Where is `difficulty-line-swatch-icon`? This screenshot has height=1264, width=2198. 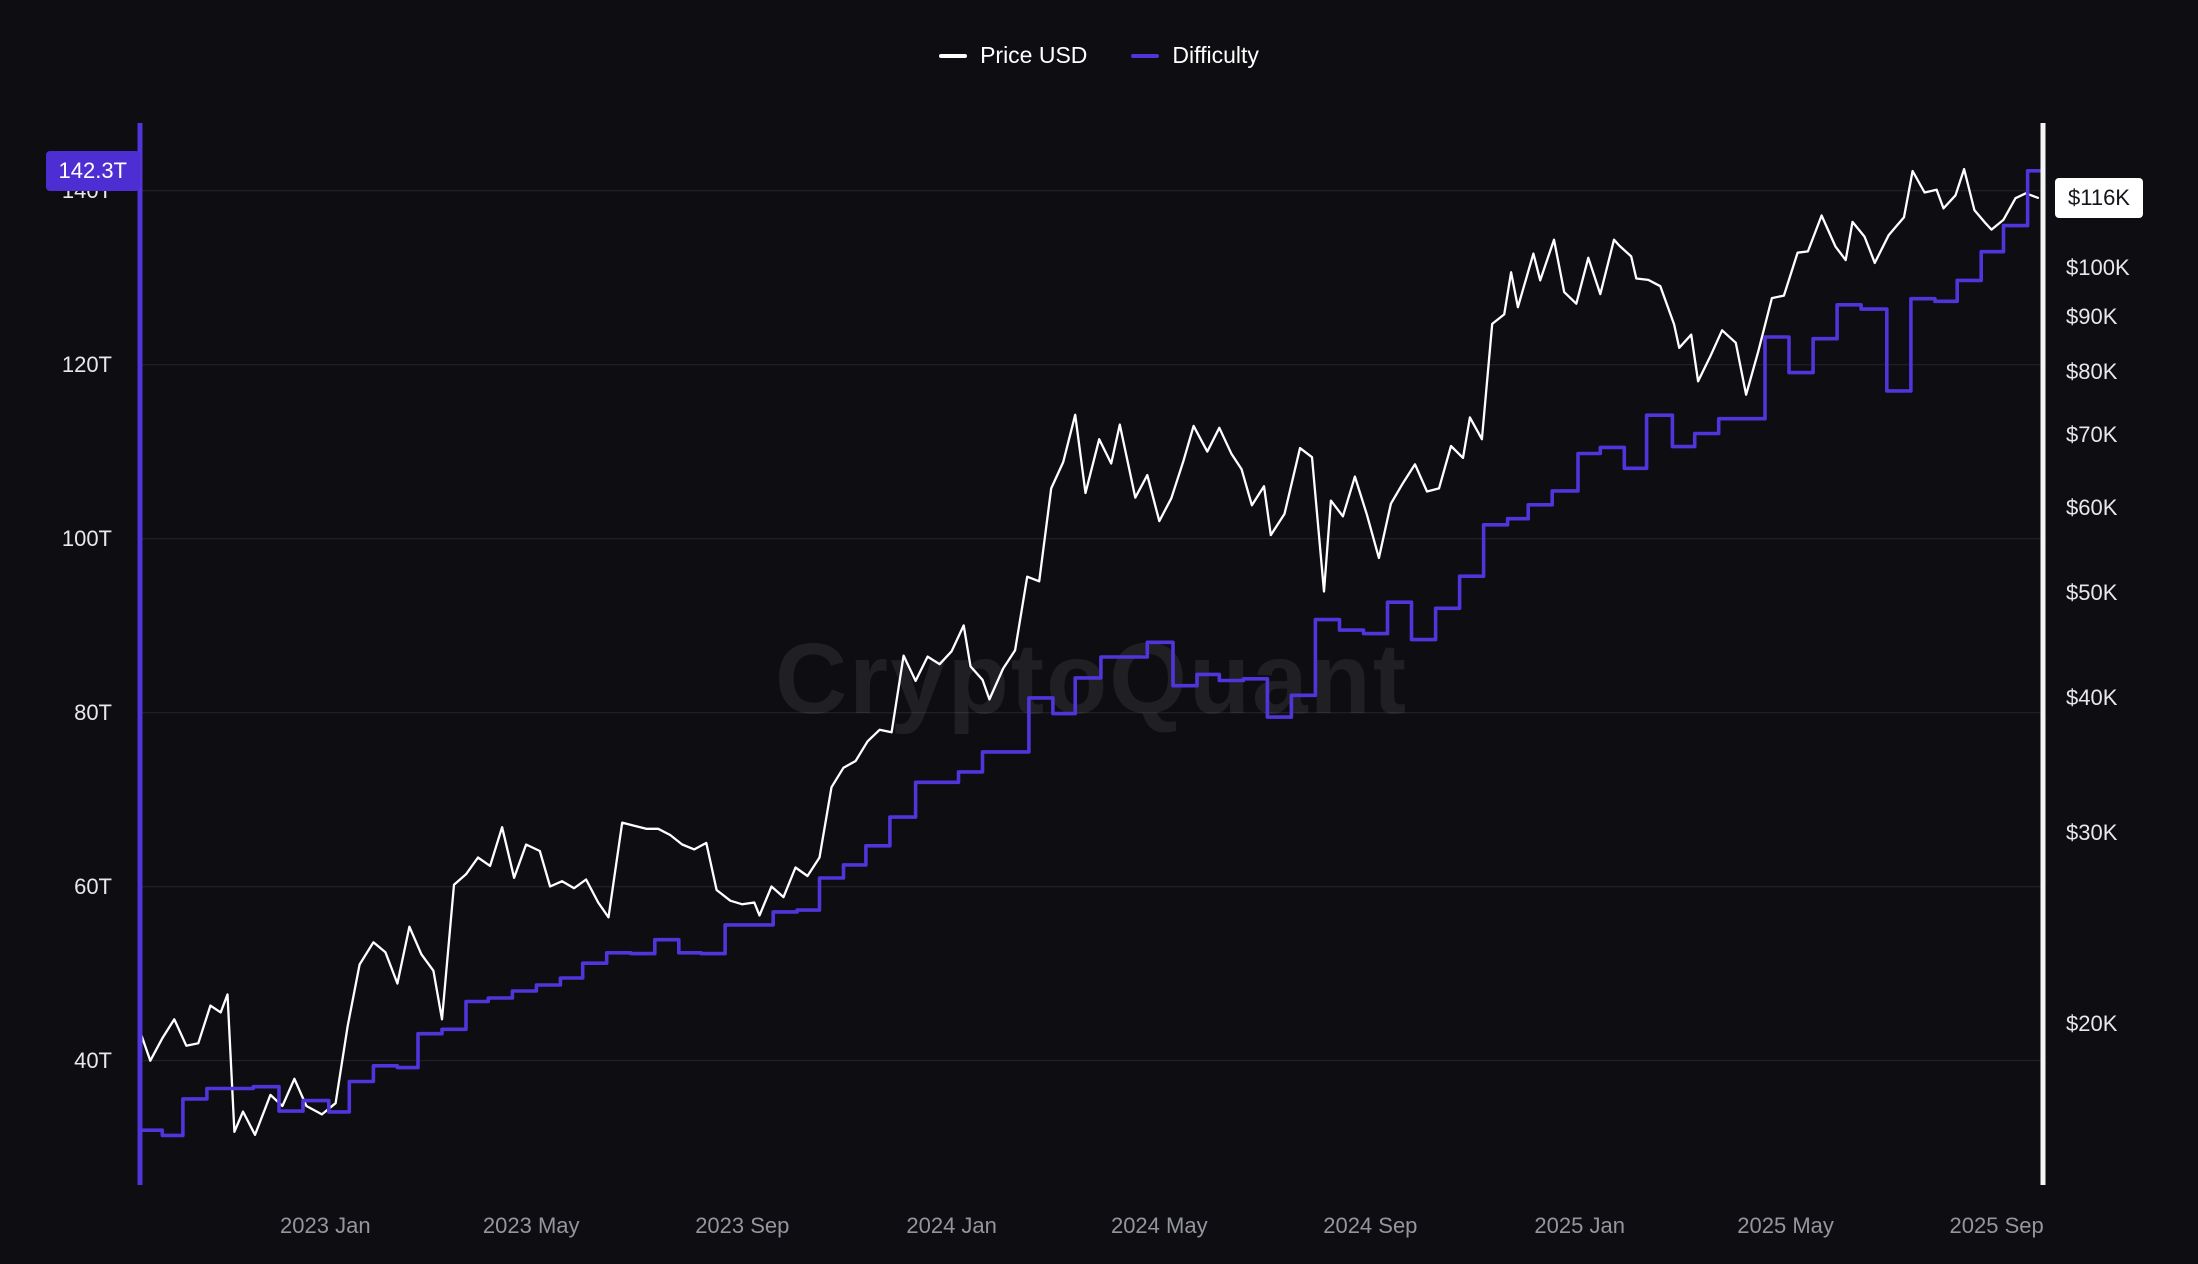
difficulty-line-swatch-icon is located at coordinates (1145, 55).